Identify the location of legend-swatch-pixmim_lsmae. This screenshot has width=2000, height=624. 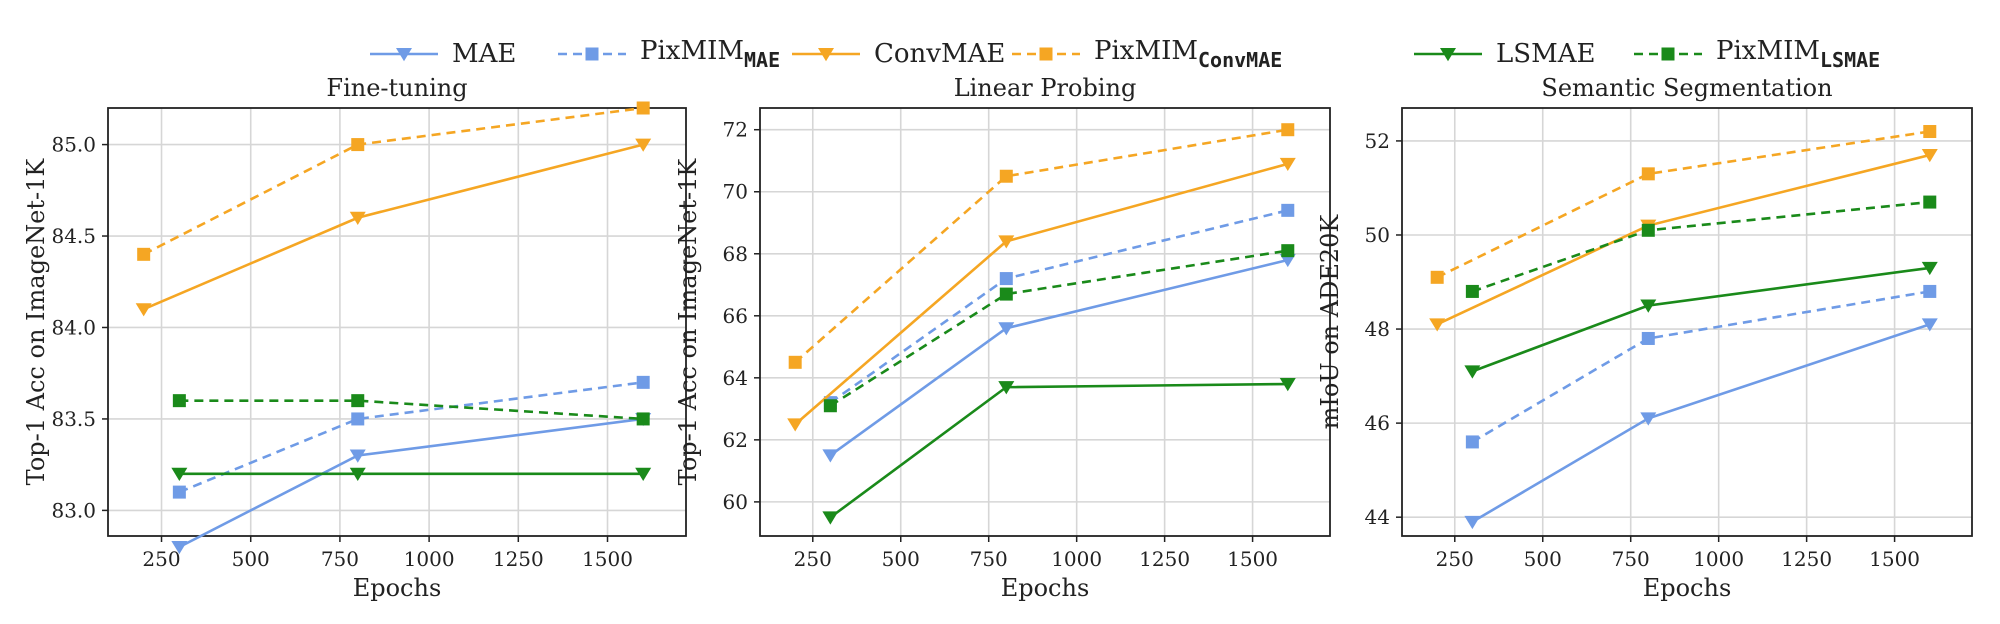
(1668, 54).